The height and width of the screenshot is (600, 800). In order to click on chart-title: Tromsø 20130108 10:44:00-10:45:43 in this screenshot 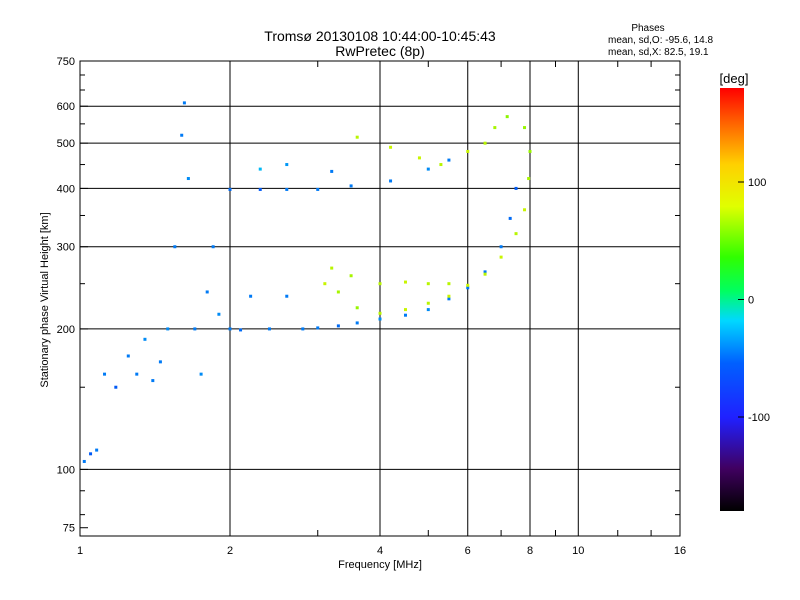, I will do `click(380, 36)`.